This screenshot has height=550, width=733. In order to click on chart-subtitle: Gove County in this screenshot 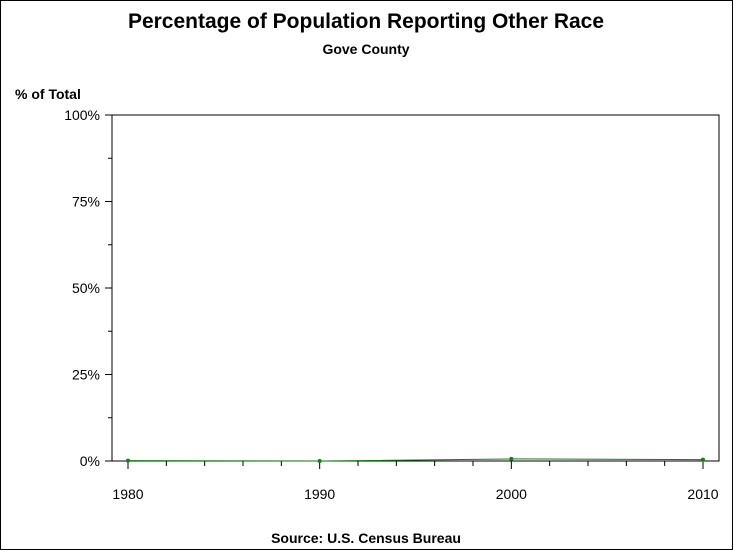, I will do `click(365, 49)`.